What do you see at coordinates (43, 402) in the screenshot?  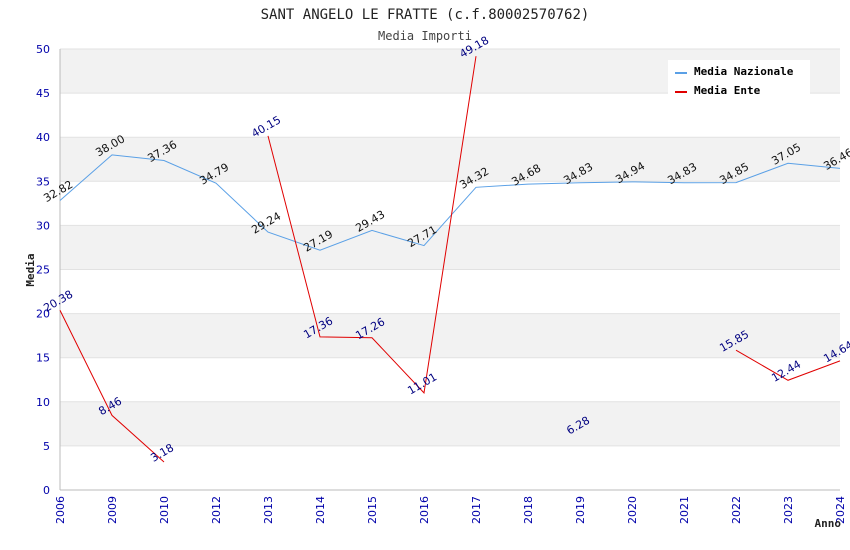 I see `y-tick-label: 10` at bounding box center [43, 402].